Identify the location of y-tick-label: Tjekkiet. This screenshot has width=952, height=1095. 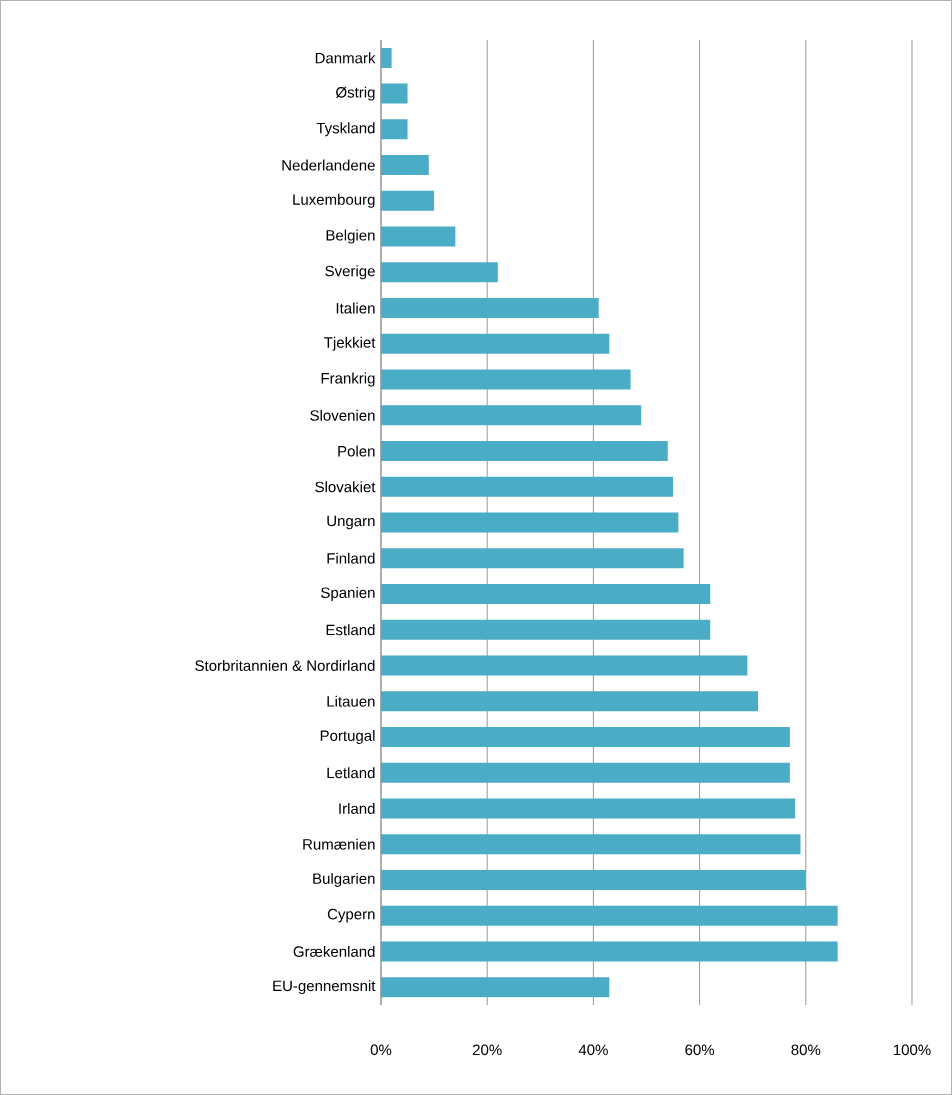
(350, 343).